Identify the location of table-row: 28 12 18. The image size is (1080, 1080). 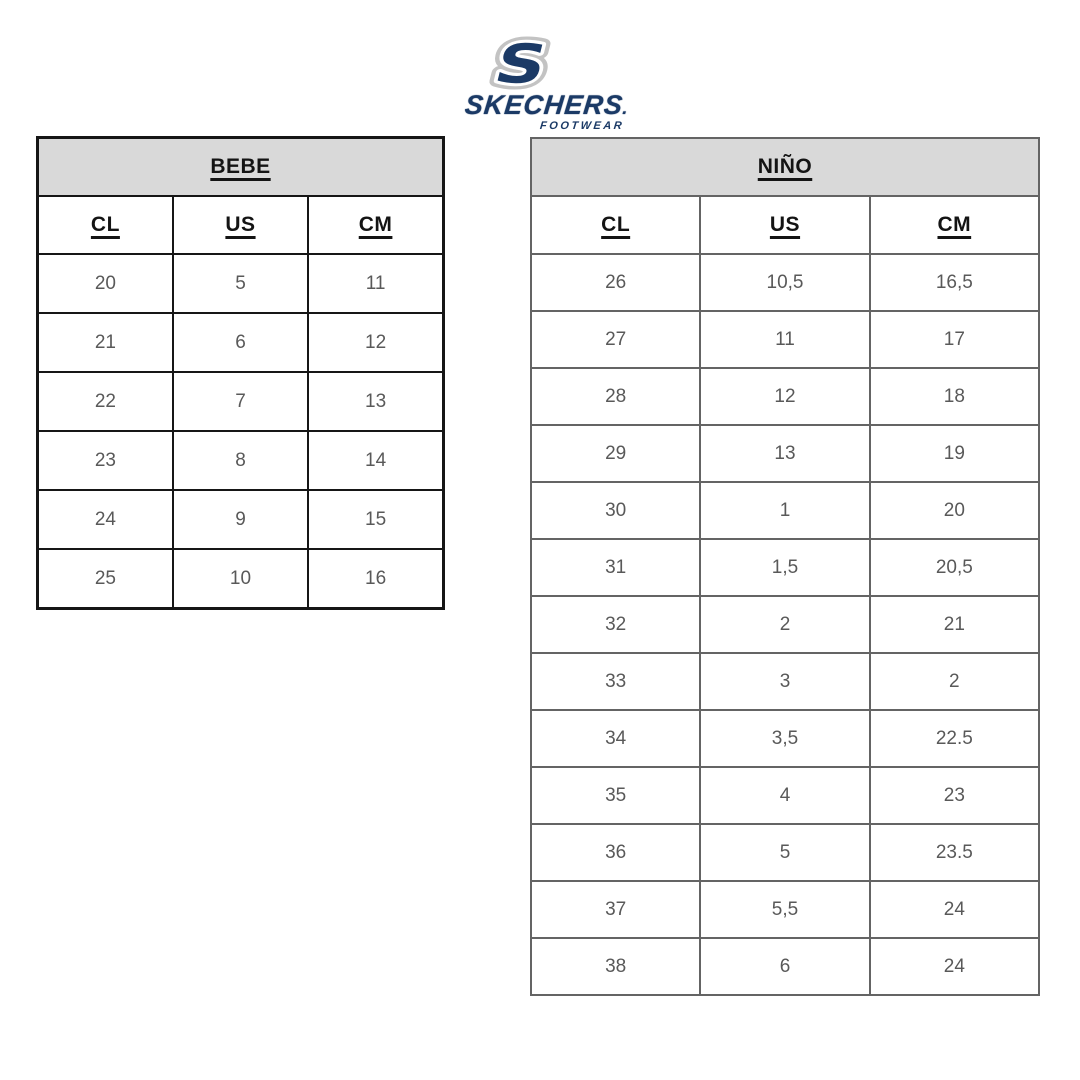
(785, 396).